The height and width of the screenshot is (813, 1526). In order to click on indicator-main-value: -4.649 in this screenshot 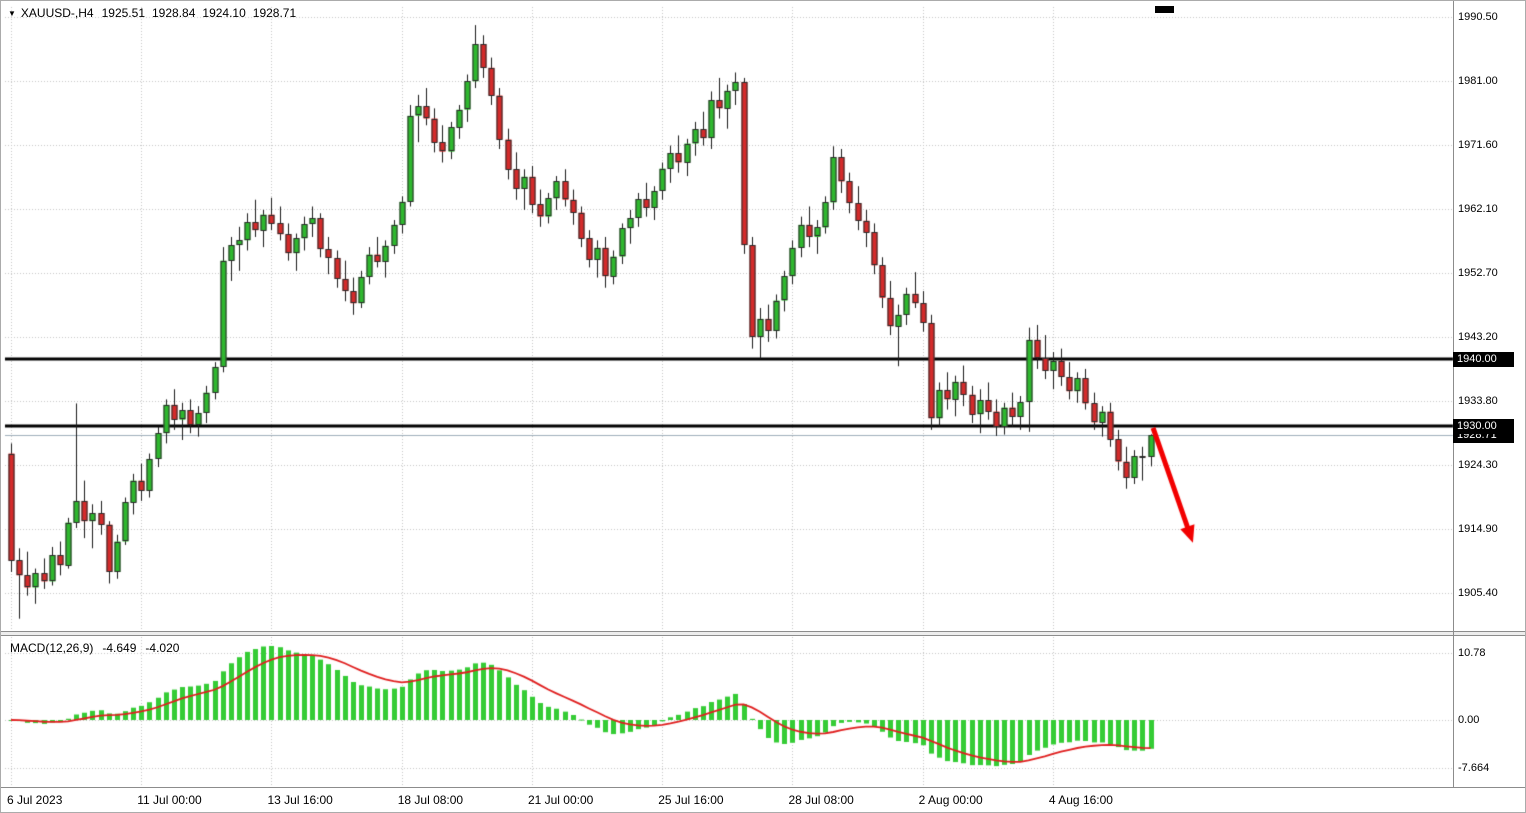, I will do `click(119, 648)`.